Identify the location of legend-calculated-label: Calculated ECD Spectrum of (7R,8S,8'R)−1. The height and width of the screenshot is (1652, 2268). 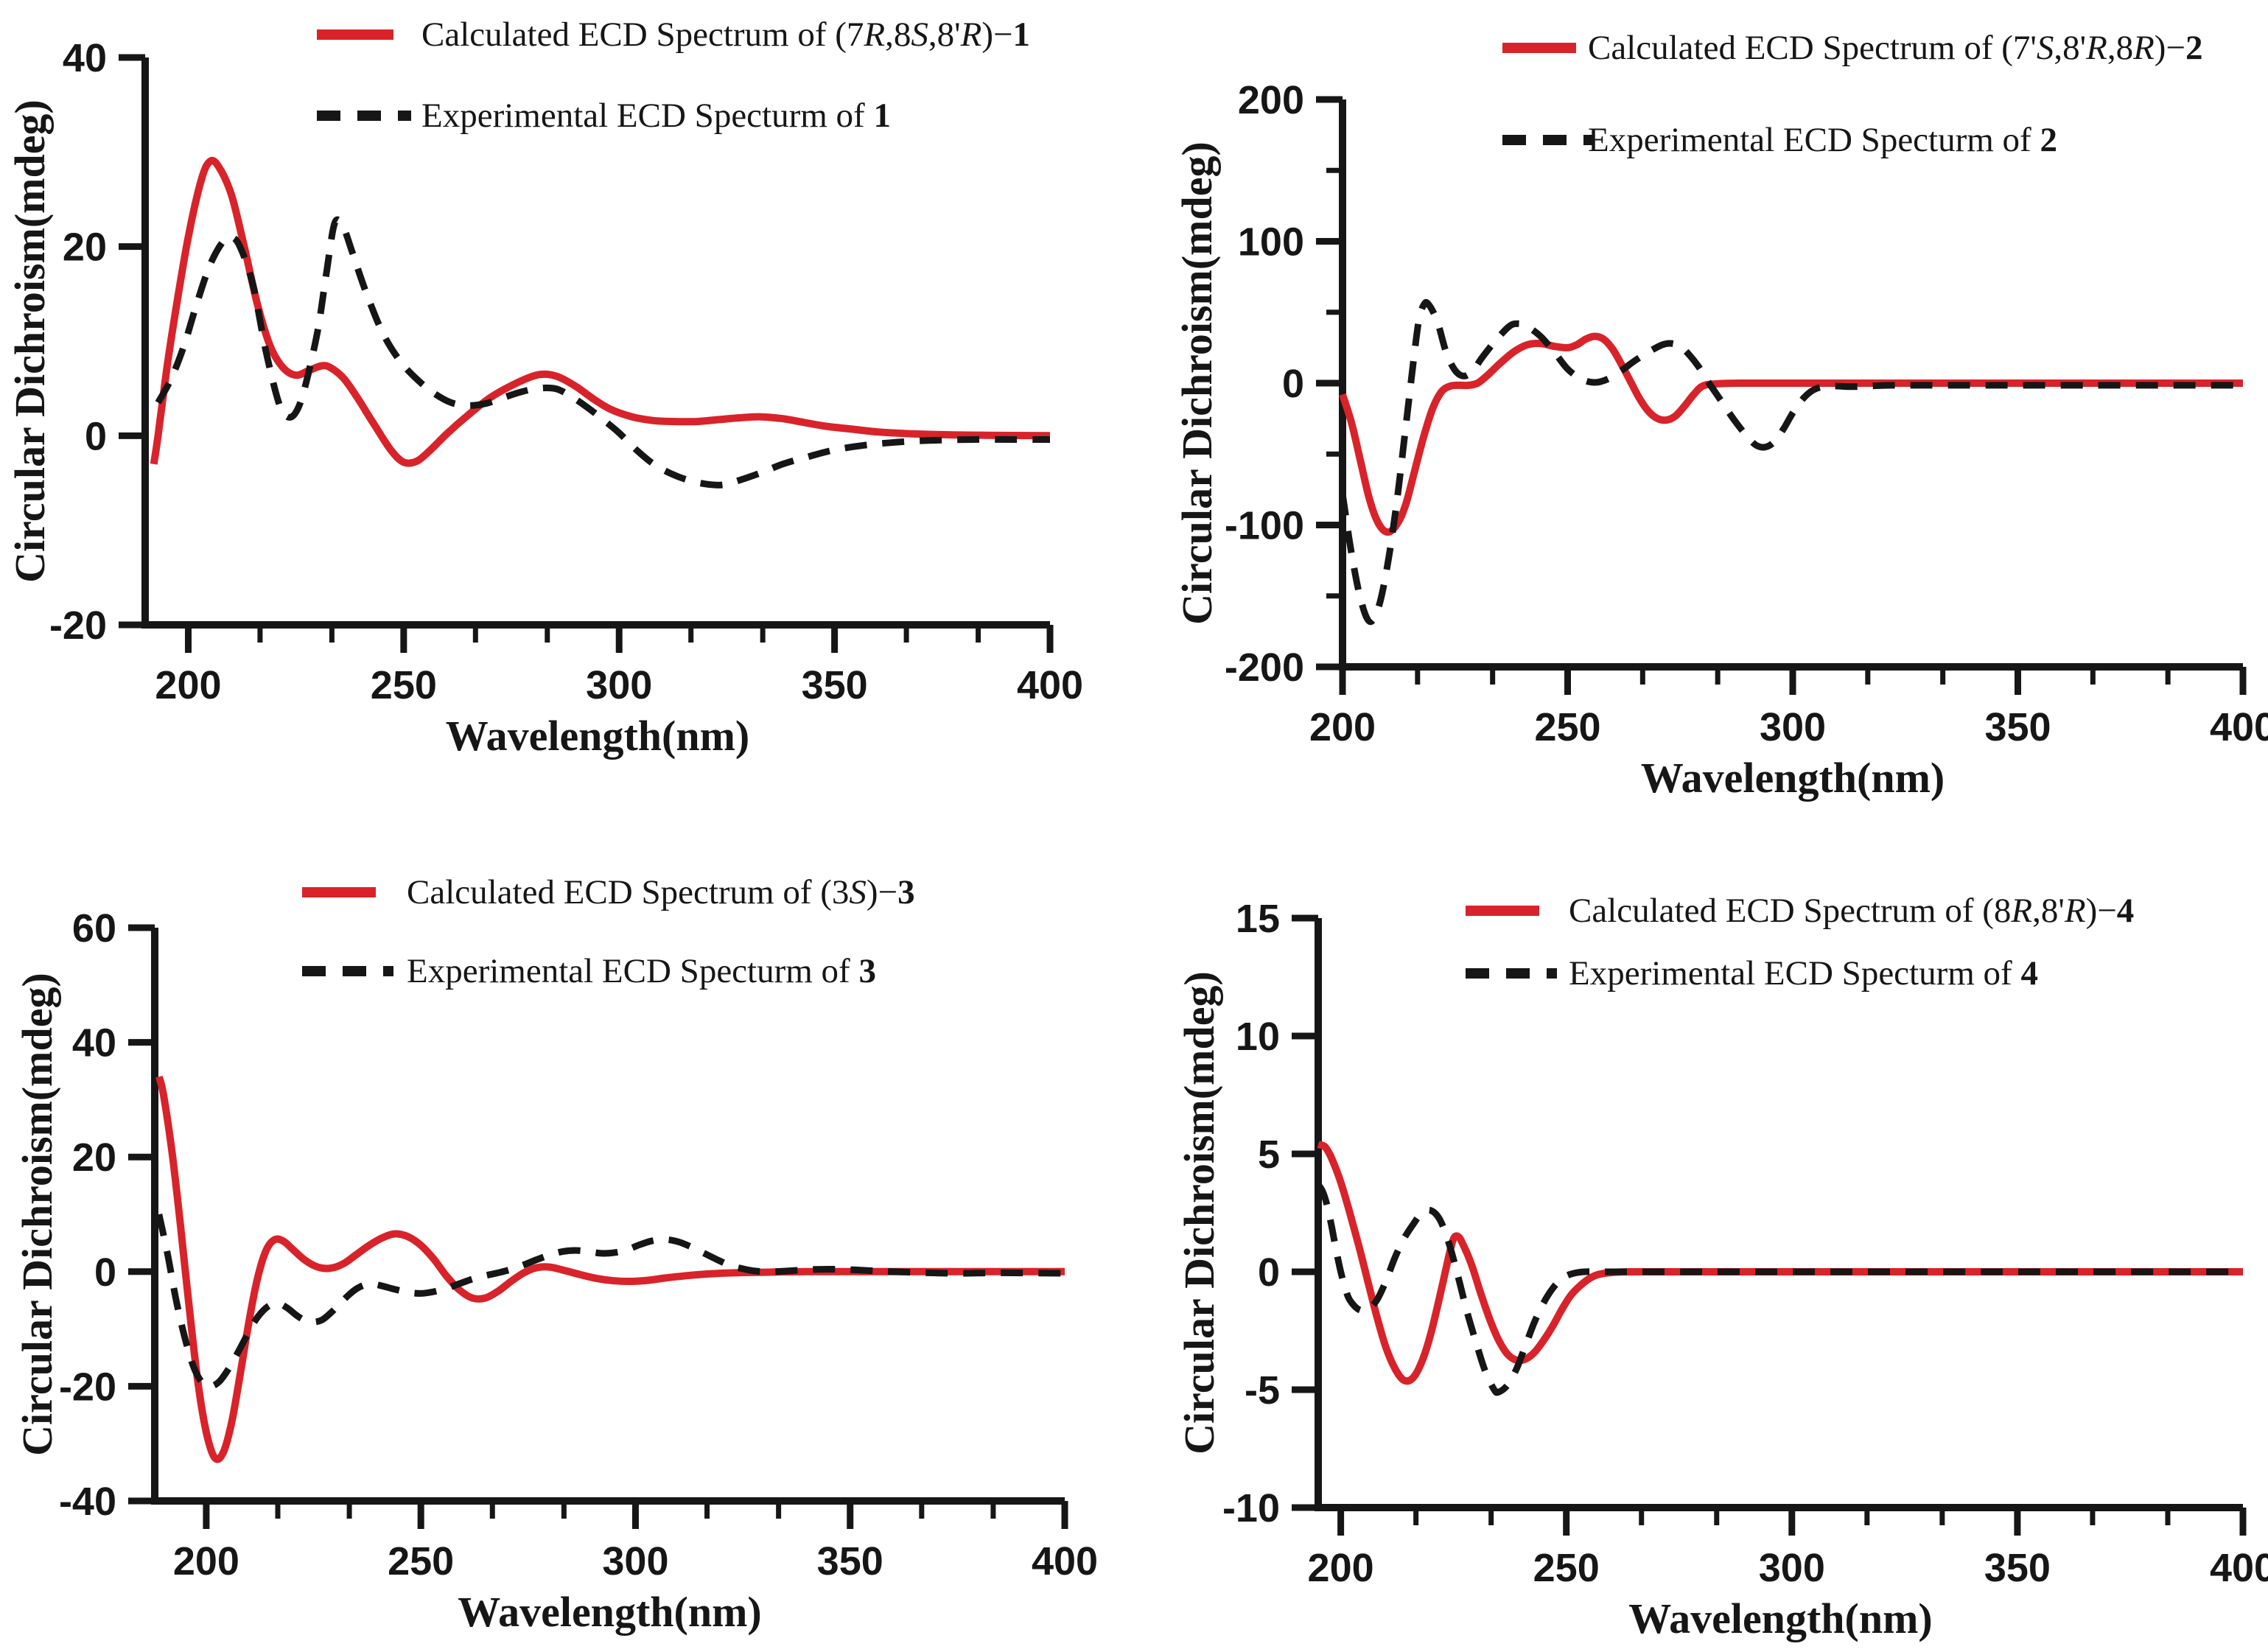
(725, 34).